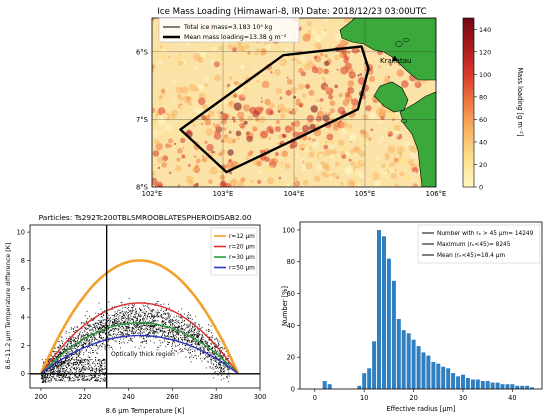 The height and width of the screenshot is (418, 550). Describe the element at coordinates (428, 309) in the screenshot. I see `histogram-bars` at that location.